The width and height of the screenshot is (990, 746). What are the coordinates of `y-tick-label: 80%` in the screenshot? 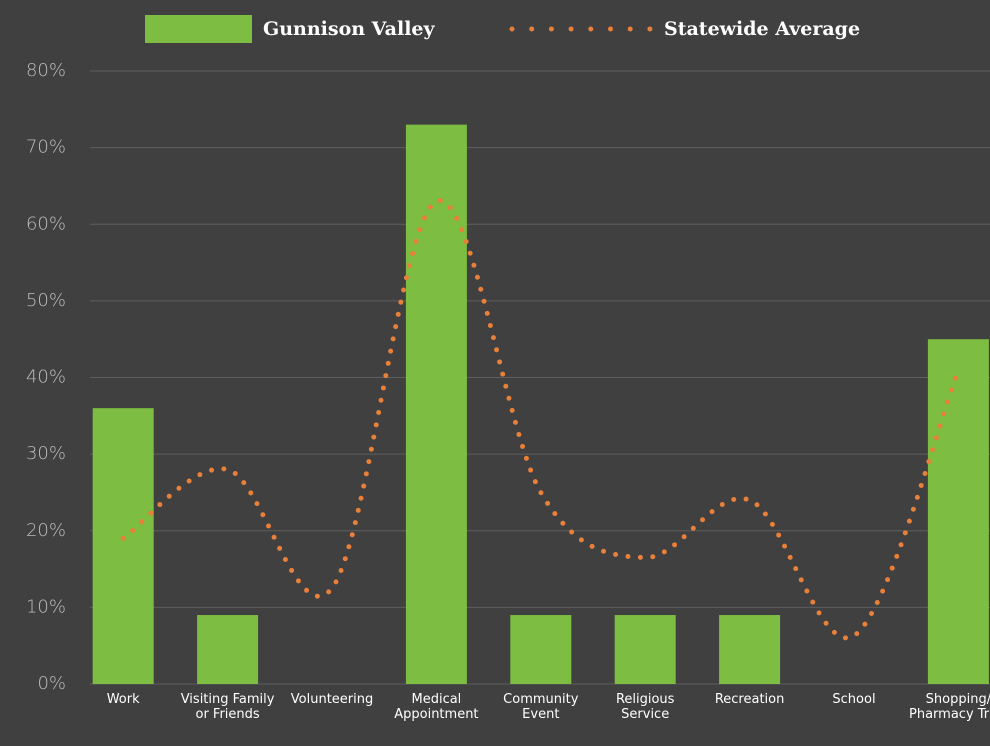 It's located at (46, 70).